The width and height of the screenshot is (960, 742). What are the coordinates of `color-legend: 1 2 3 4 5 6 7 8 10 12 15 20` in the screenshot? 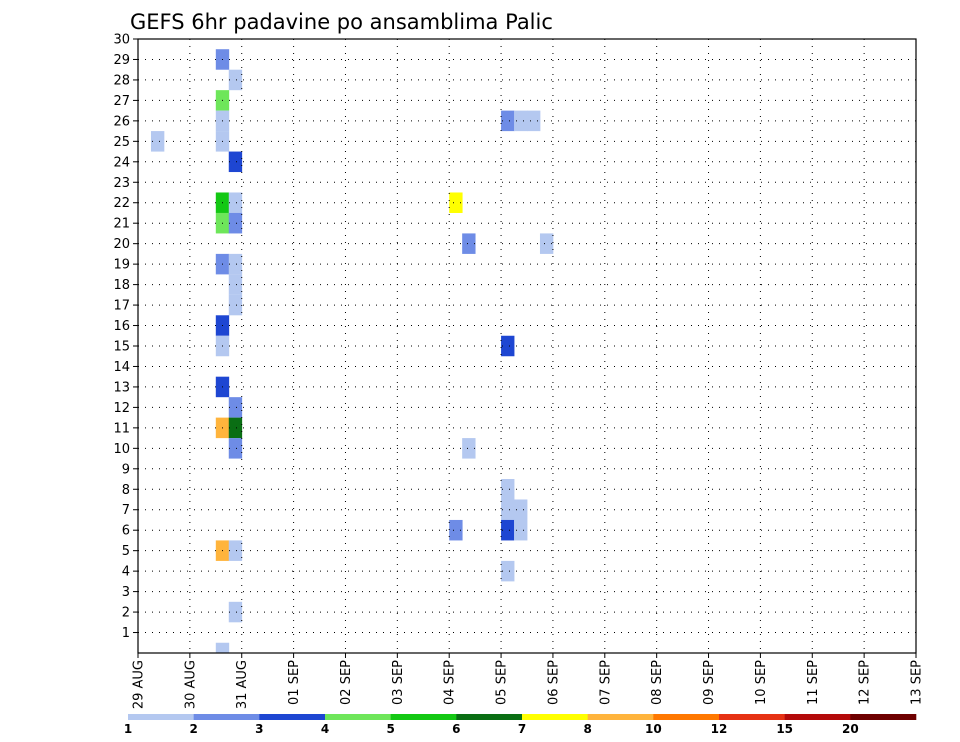 It's located at (520, 725).